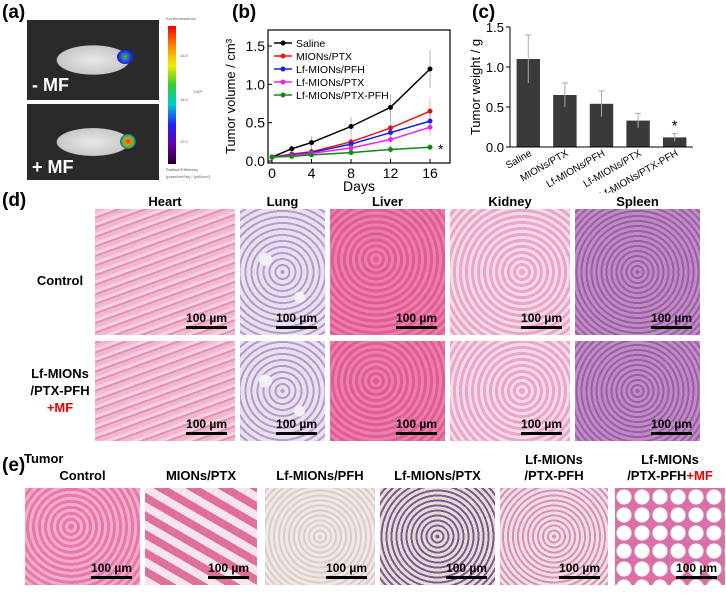  What do you see at coordinates (128, 141) in the screenshot?
I see `fluorescence-spot` at bounding box center [128, 141].